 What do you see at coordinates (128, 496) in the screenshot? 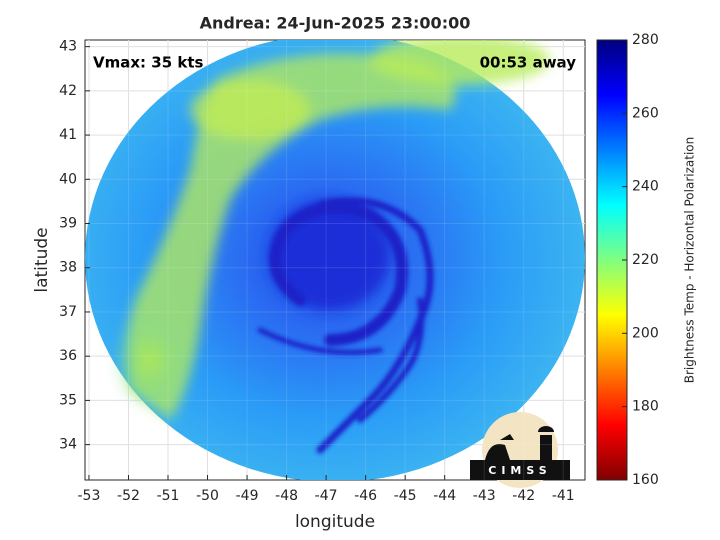
I see `x-tick-label: -52` at bounding box center [128, 496].